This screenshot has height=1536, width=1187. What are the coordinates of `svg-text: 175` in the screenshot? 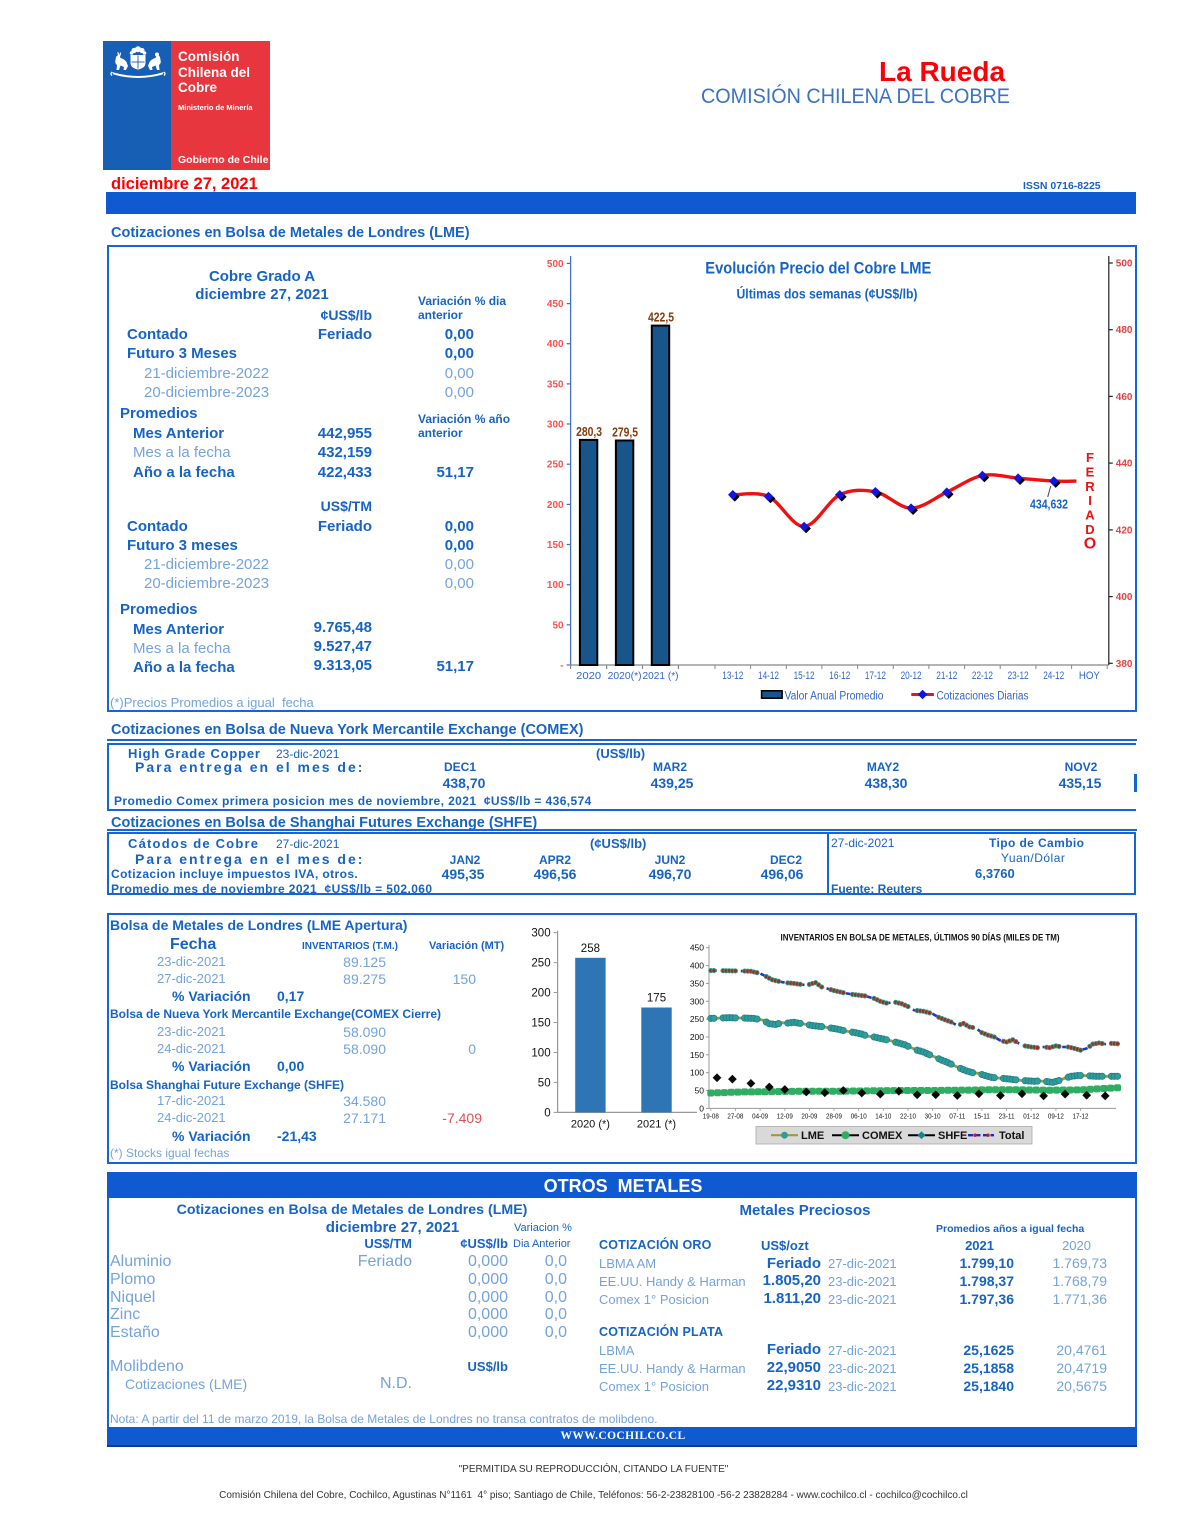 It's located at (656, 999).